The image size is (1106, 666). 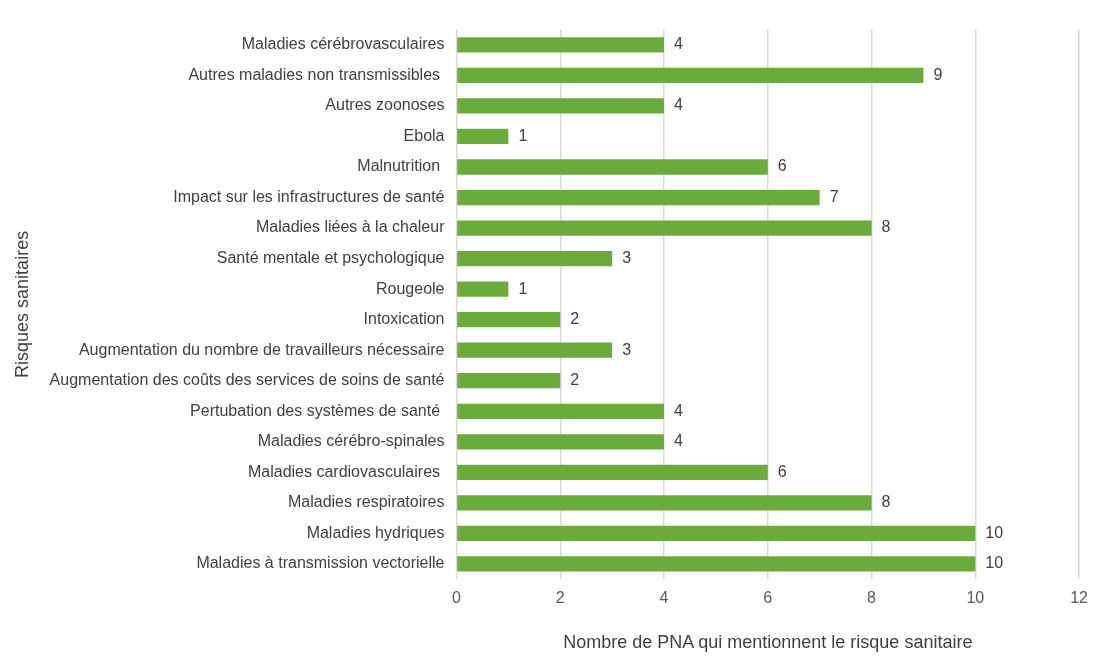 I want to click on y-tick-label: Rougeole, so click(x=410, y=288).